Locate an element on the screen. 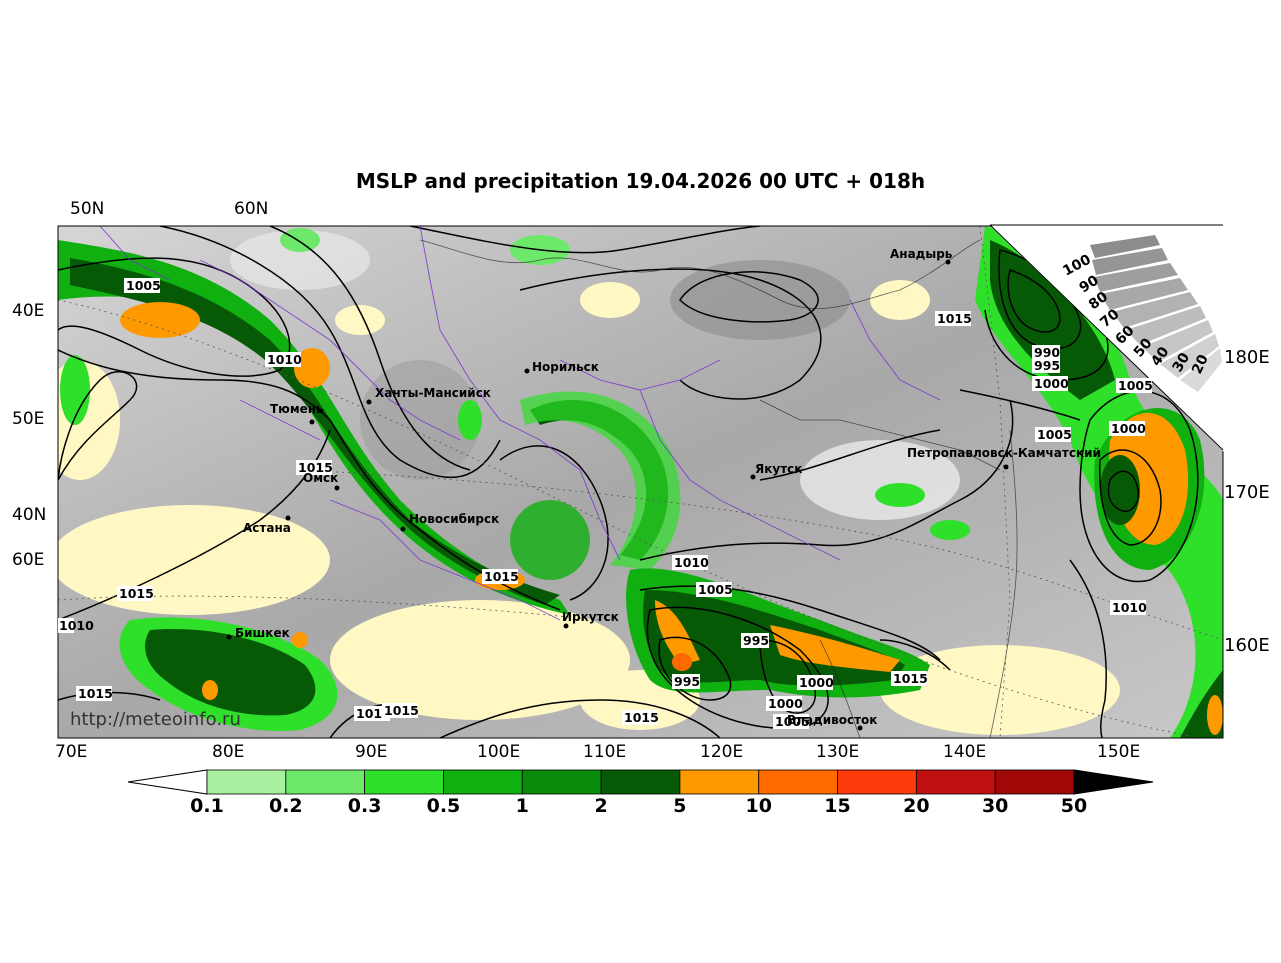 Image resolution: width=1281 pixels, height=963 pixels. credit-url: http://meteoinfo.ru is located at coordinates (155, 719).